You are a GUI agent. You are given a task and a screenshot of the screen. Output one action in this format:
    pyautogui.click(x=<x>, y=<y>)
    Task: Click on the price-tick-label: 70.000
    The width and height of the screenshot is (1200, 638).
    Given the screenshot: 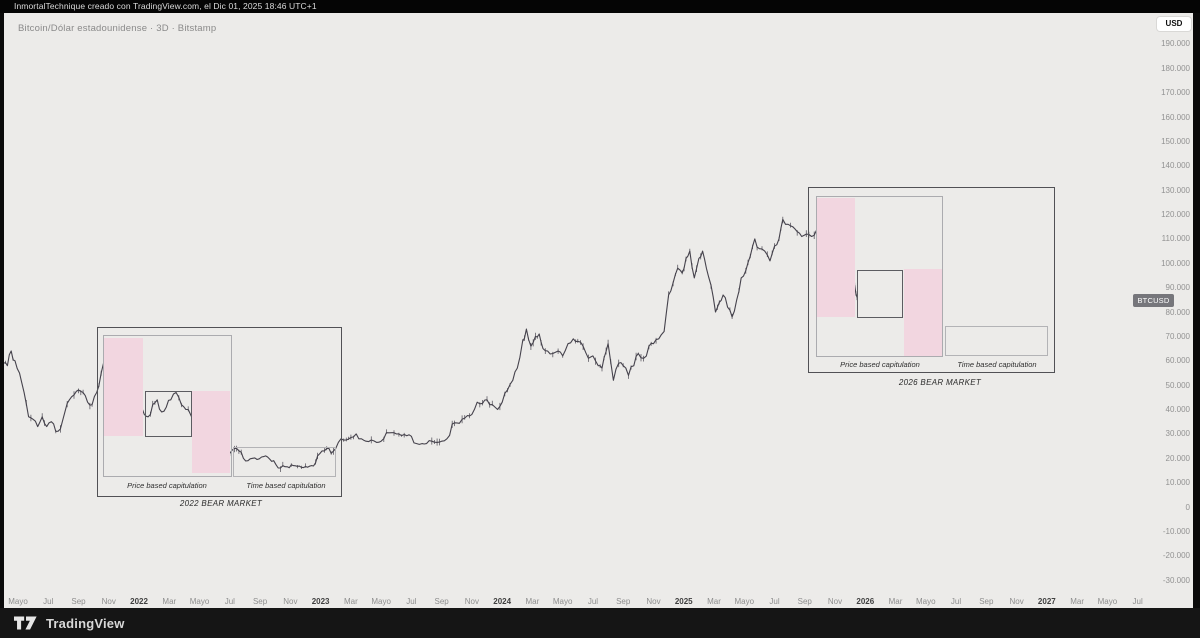 What is the action you would take?
    pyautogui.click(x=1177, y=336)
    